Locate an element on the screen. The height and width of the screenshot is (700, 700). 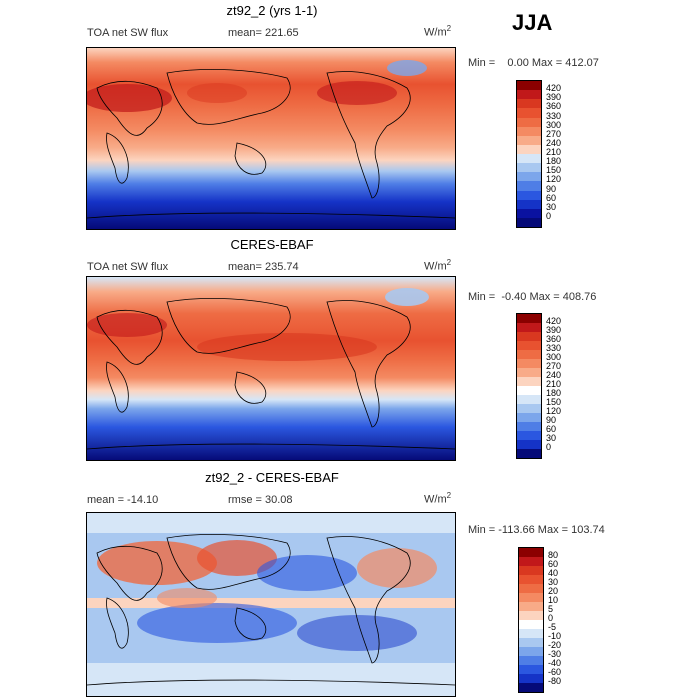
colorbar-tick-label: 20 is located at coordinates (553, 591).